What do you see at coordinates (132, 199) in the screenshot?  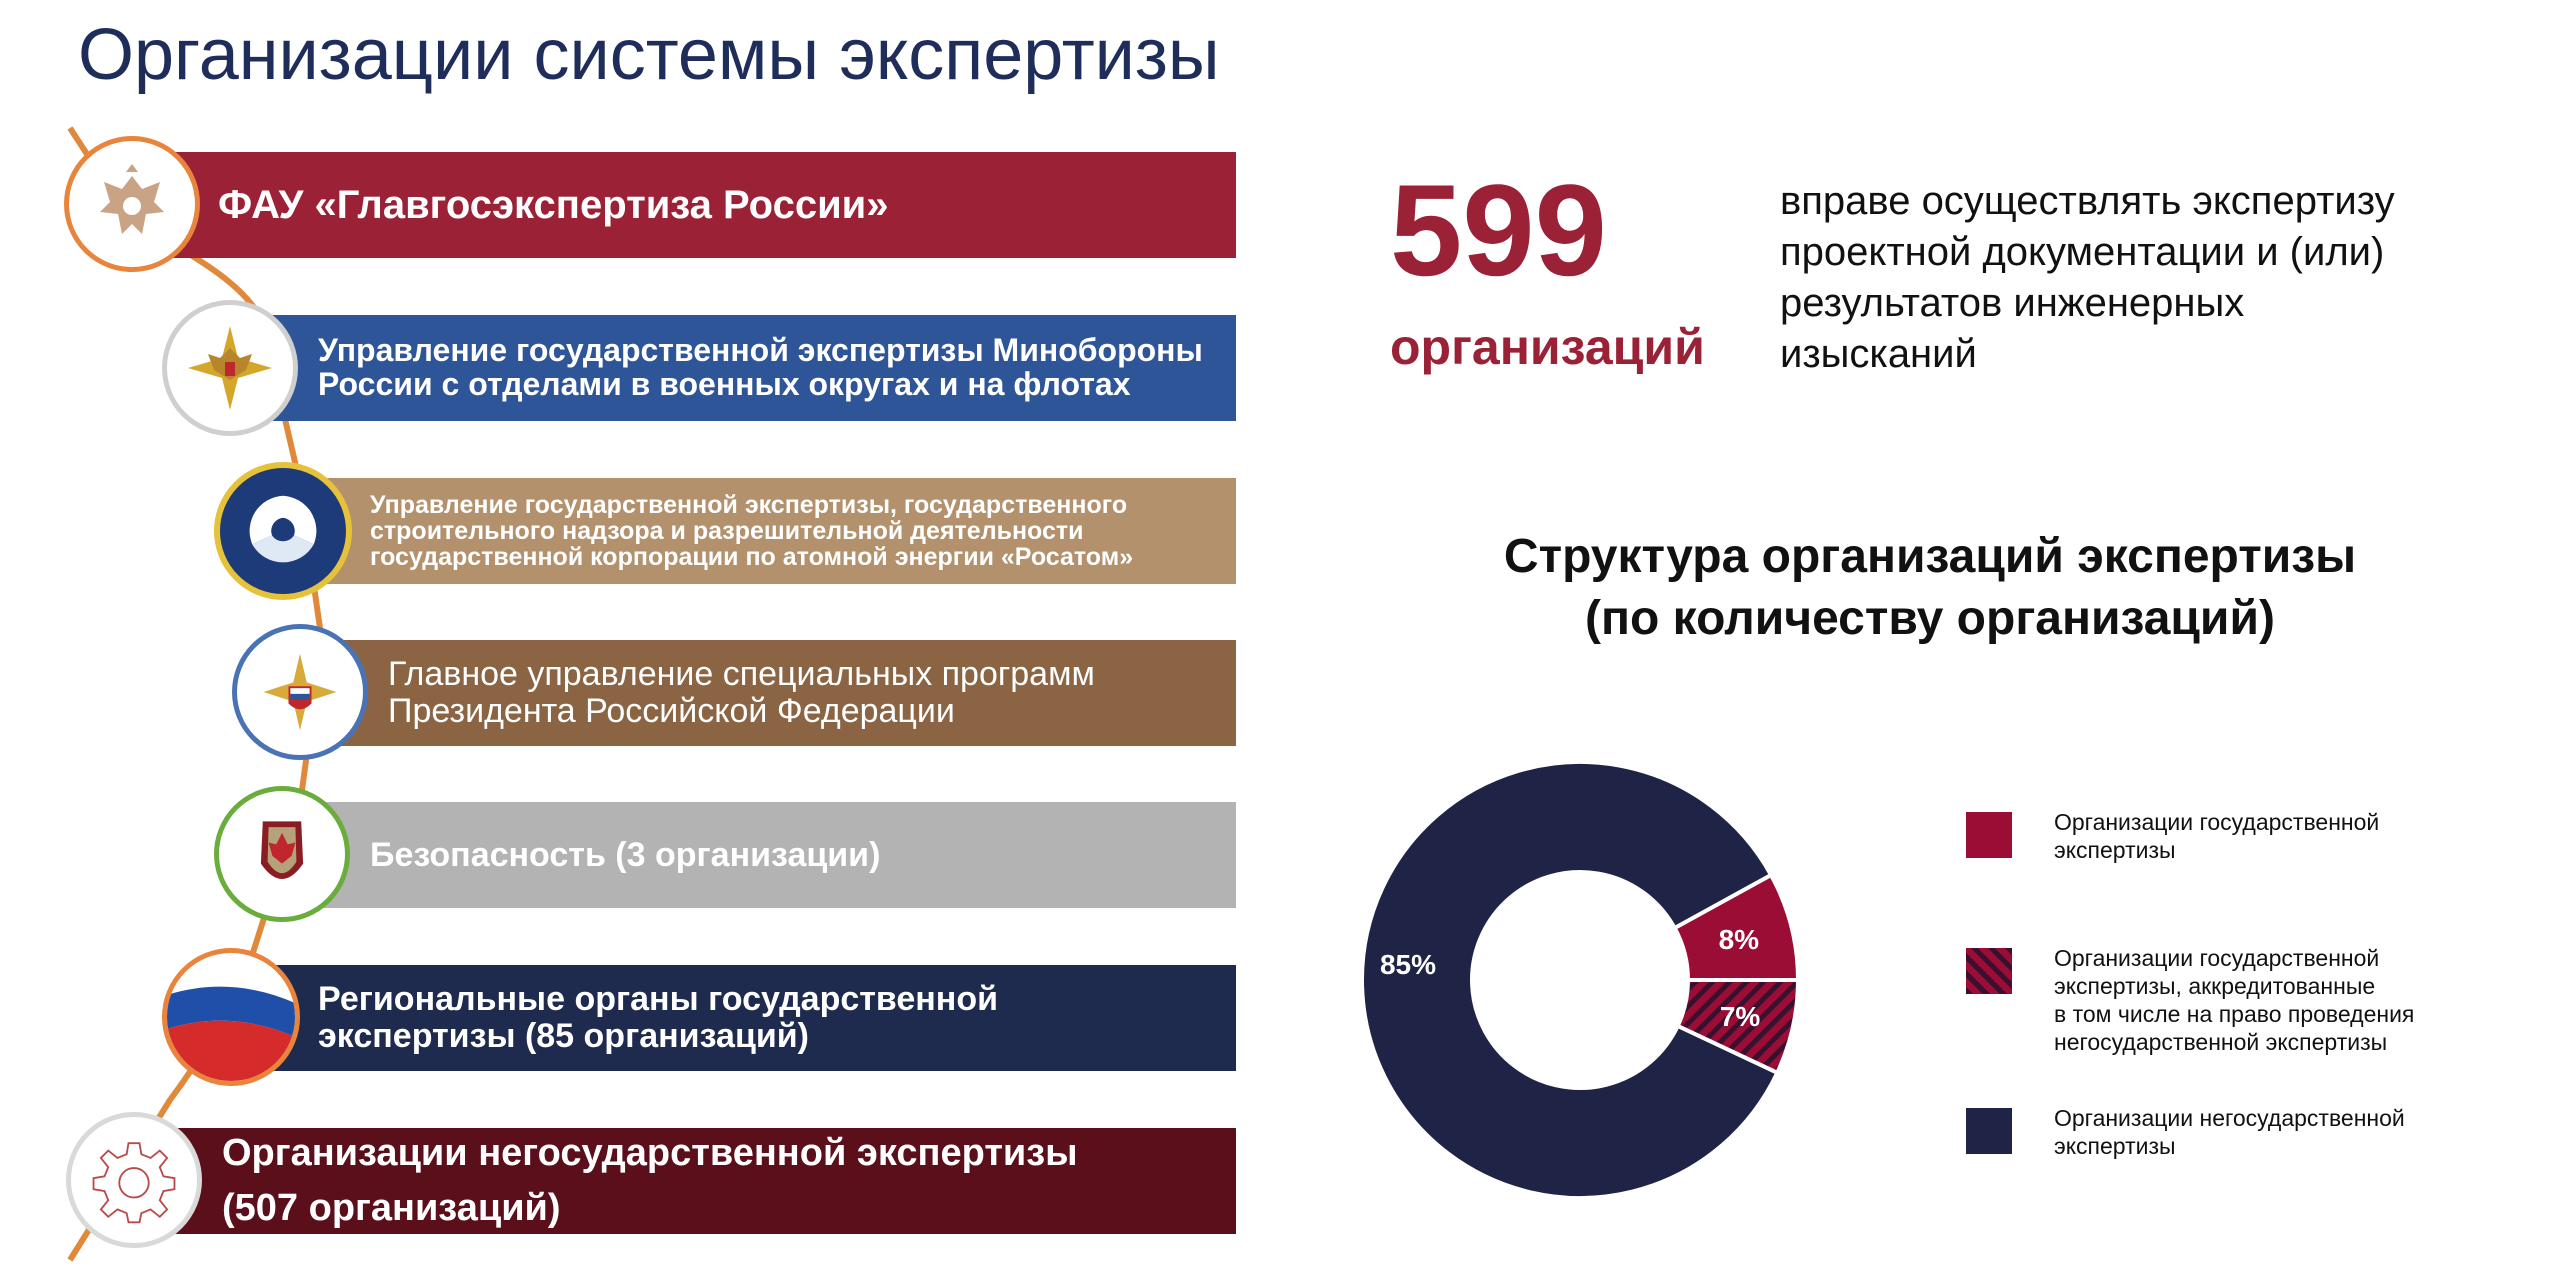 I see `double-headed-eagle-emblem-icon` at bounding box center [132, 199].